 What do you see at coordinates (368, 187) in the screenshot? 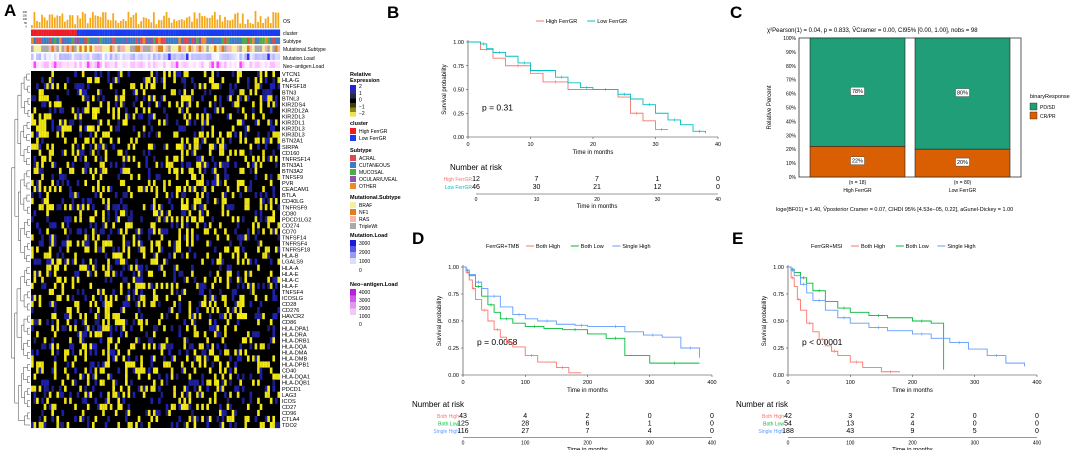
I see `subtype-legend-label: OTHER` at bounding box center [368, 187].